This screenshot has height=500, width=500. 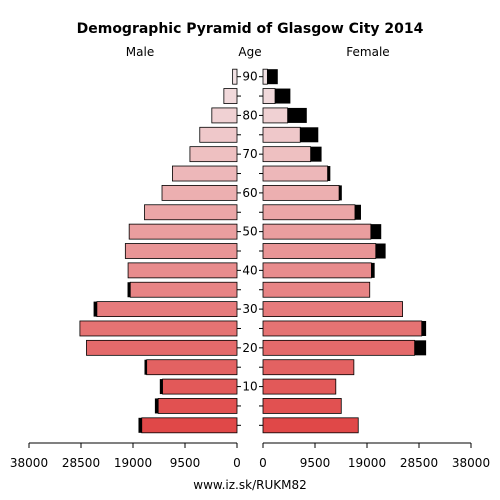 I want to click on age-ticks: 10 20 30 40 50 60 70 80 90, so click(x=250, y=248).